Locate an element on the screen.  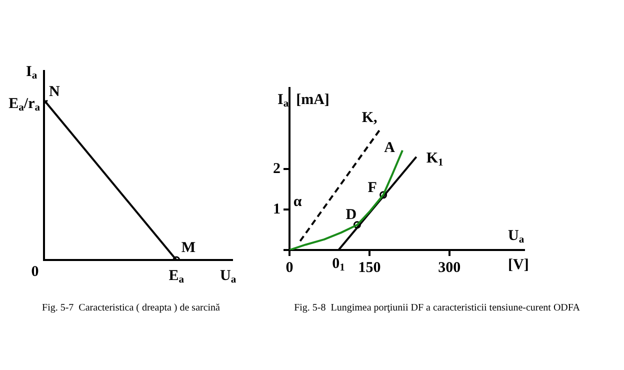
x-tick-label: 0 is located at coordinates (290, 268).